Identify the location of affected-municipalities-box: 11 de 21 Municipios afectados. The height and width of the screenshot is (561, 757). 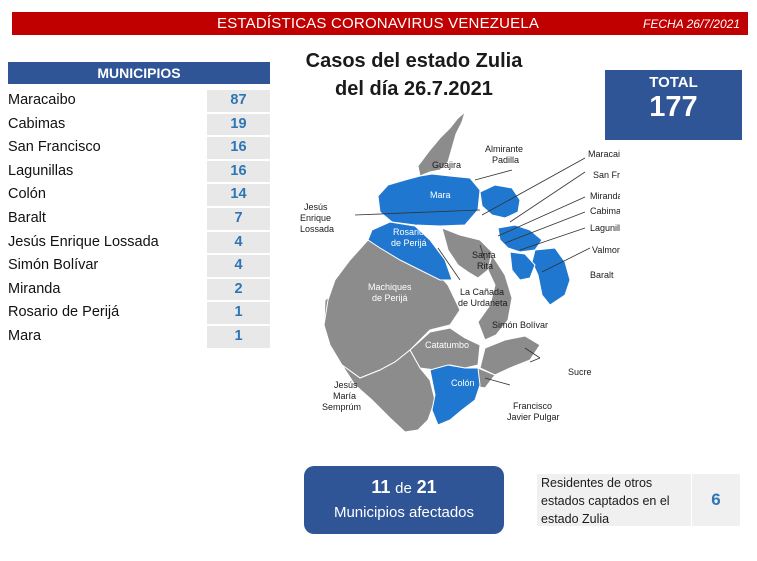
(404, 500).